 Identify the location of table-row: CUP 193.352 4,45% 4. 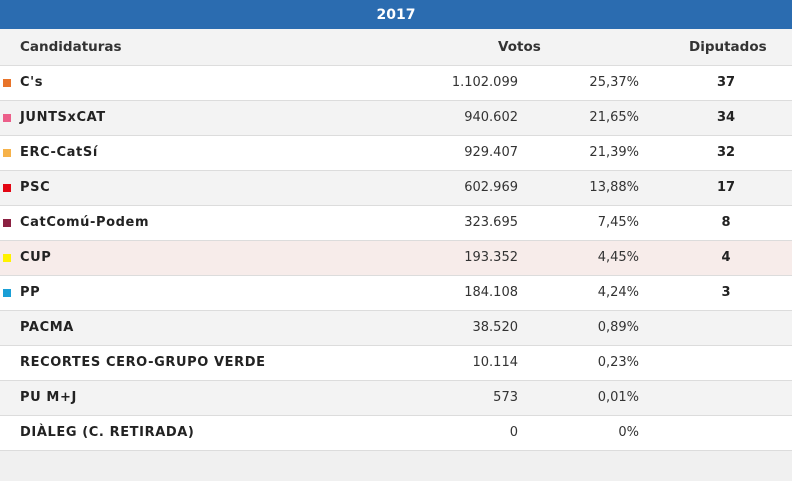
(396, 258).